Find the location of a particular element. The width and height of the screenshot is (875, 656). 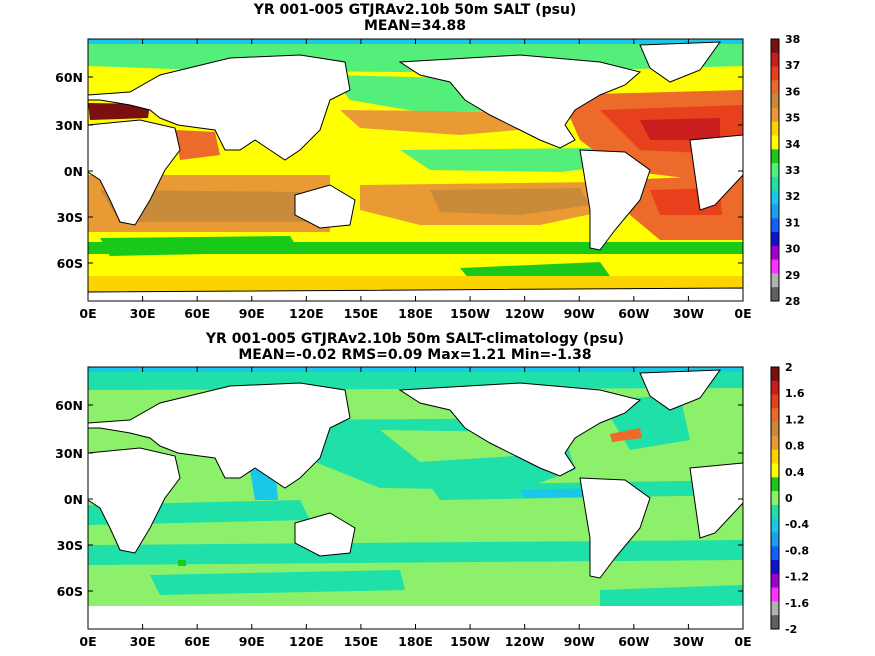

map1-south-america is located at coordinates (615, 200).